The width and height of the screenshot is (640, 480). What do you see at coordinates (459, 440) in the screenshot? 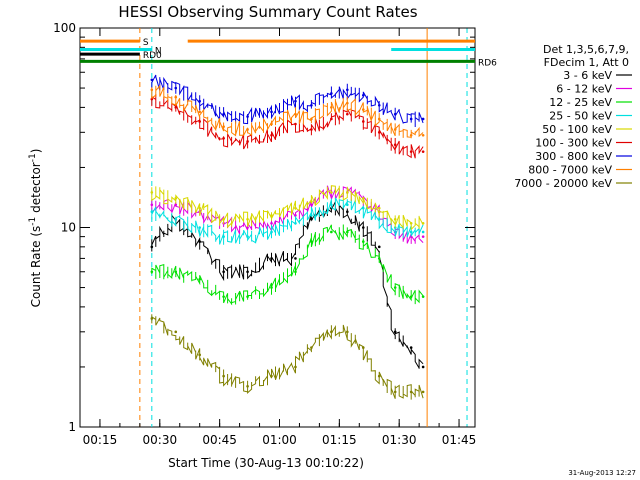
I see `x-tick-label-6: 01:45` at bounding box center [459, 440].